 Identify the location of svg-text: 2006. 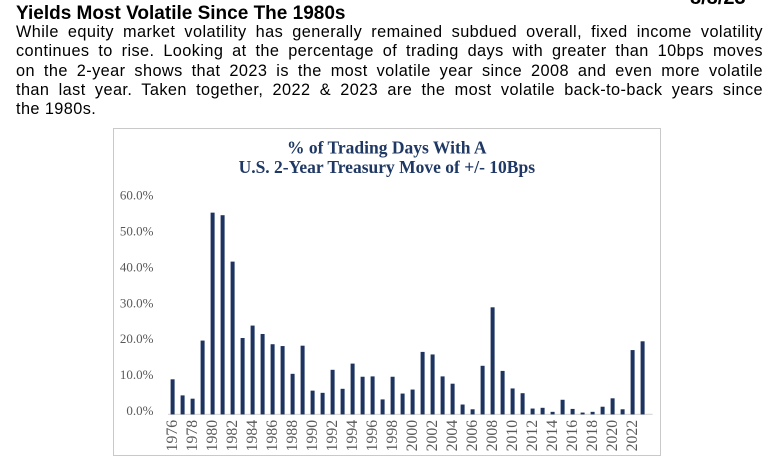
(472, 436).